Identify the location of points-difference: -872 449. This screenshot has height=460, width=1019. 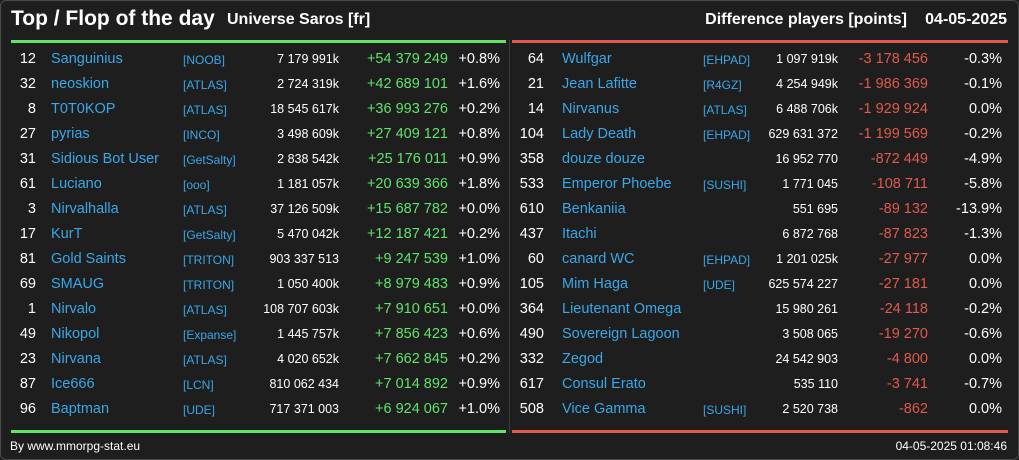
(899, 159).